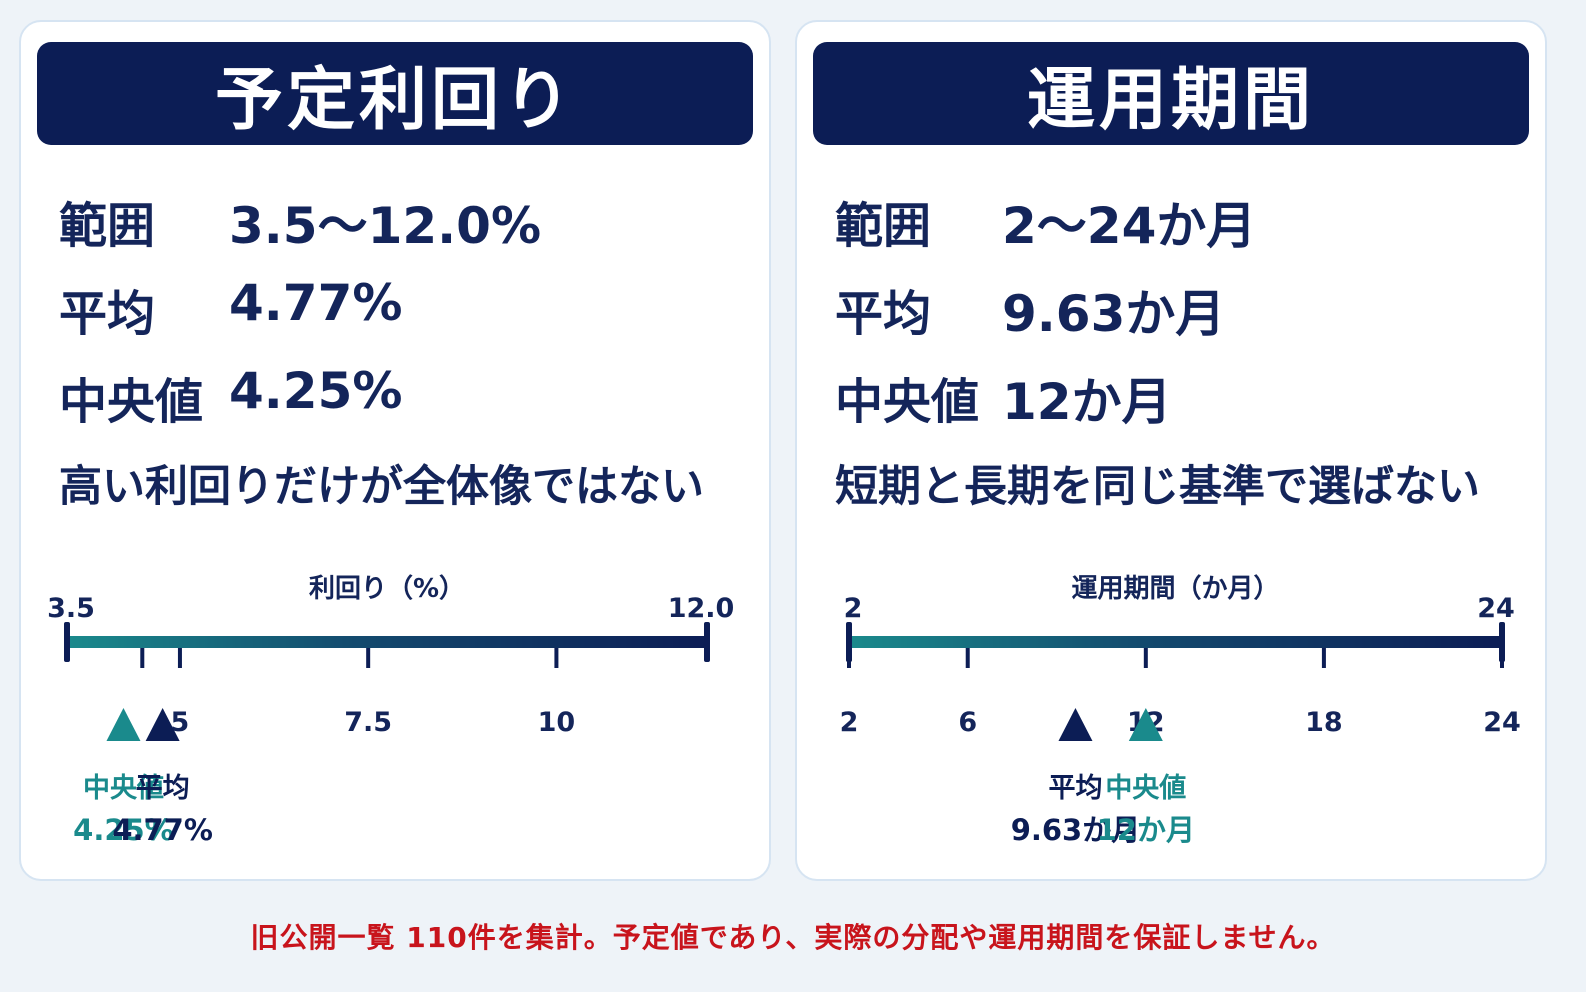  Describe the element at coordinates (883, 314) in the screenshot. I see `term-mean-label: 平均` at that location.